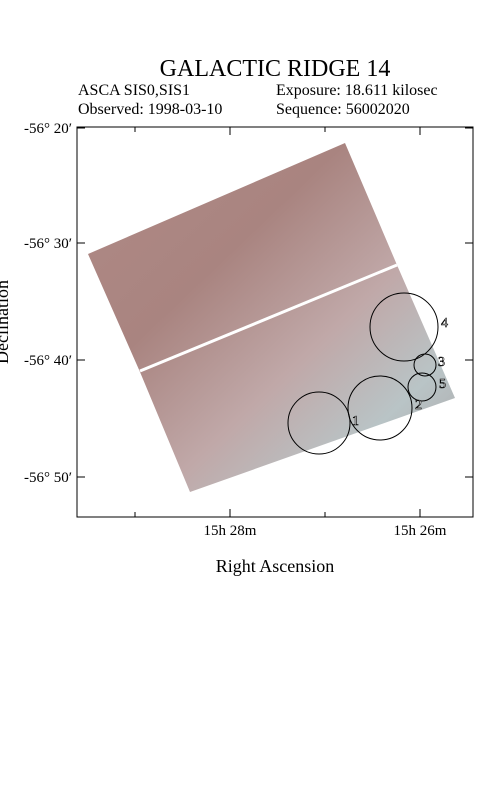  Describe the element at coordinates (441, 362) in the screenshot. I see `region-label: 3` at that location.